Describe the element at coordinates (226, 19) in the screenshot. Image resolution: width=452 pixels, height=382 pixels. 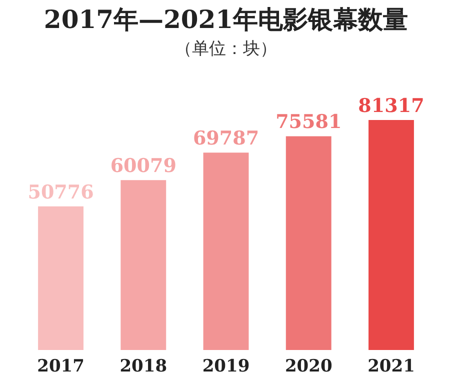
I see `chart-title: 2017年—2021年电影银幕数量` at that location.